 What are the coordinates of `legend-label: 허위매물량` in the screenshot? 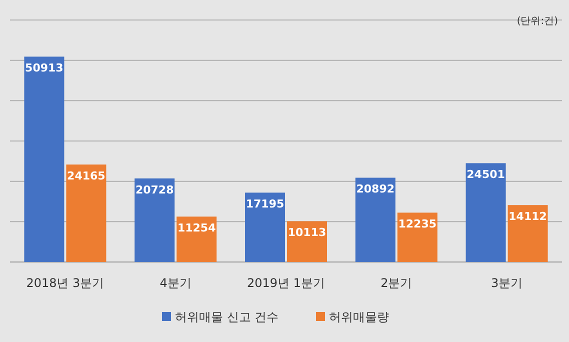 It's located at (359, 317).